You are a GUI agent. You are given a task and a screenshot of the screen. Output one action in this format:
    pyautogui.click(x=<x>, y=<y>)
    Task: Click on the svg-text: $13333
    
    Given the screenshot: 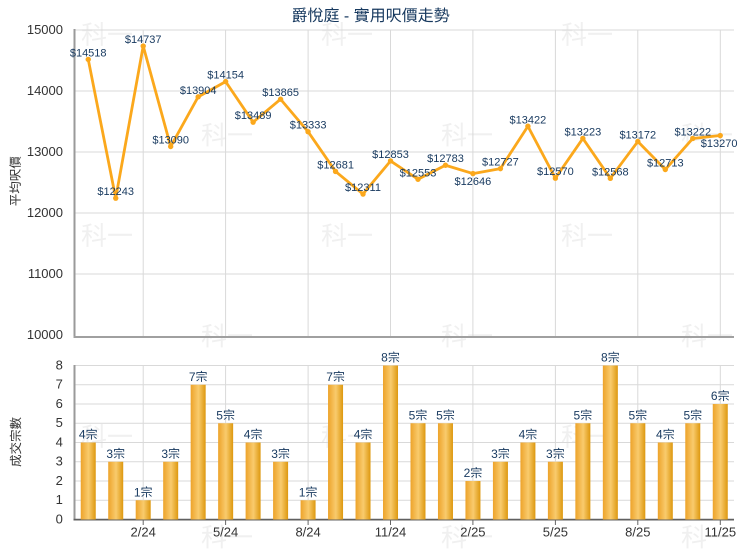 What is the action you would take?
    pyautogui.click(x=308, y=126)
    